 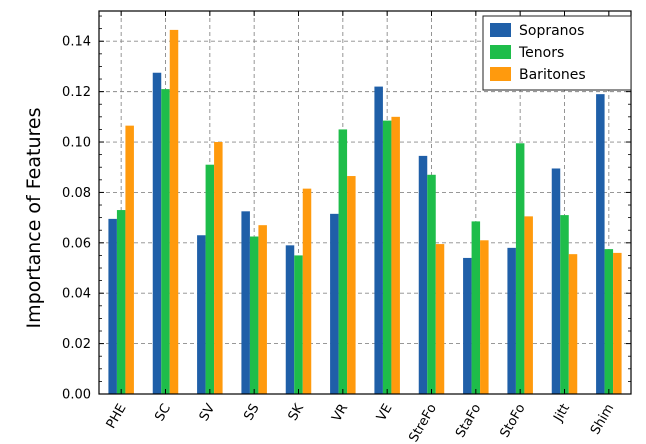 What do you see at coordinates (174, 212) in the screenshot?
I see `bar-baritones-sc` at bounding box center [174, 212].